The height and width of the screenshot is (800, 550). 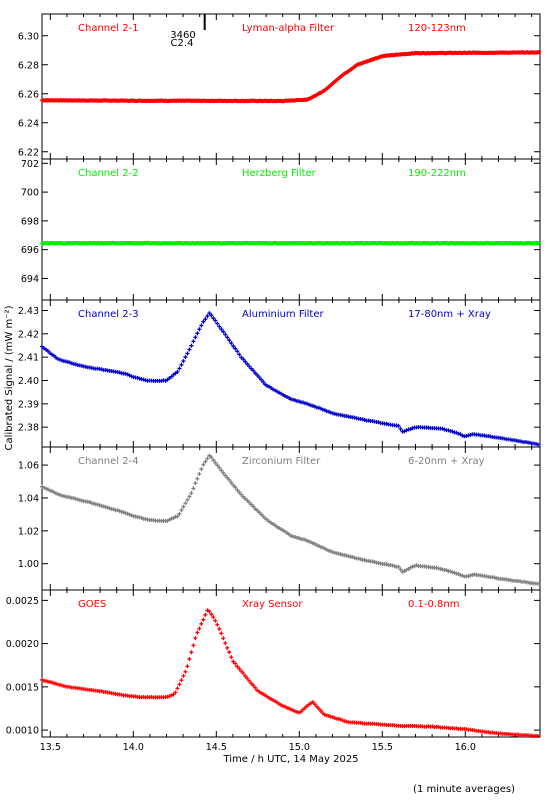 I want to click on filter-label: Zirconium Filter, so click(x=281, y=461).